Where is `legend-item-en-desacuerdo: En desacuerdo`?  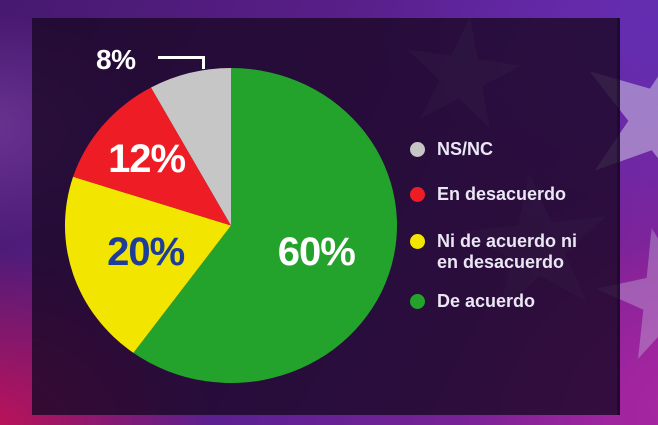 legend-item-en-desacuerdo: En desacuerdo is located at coordinates (498, 194).